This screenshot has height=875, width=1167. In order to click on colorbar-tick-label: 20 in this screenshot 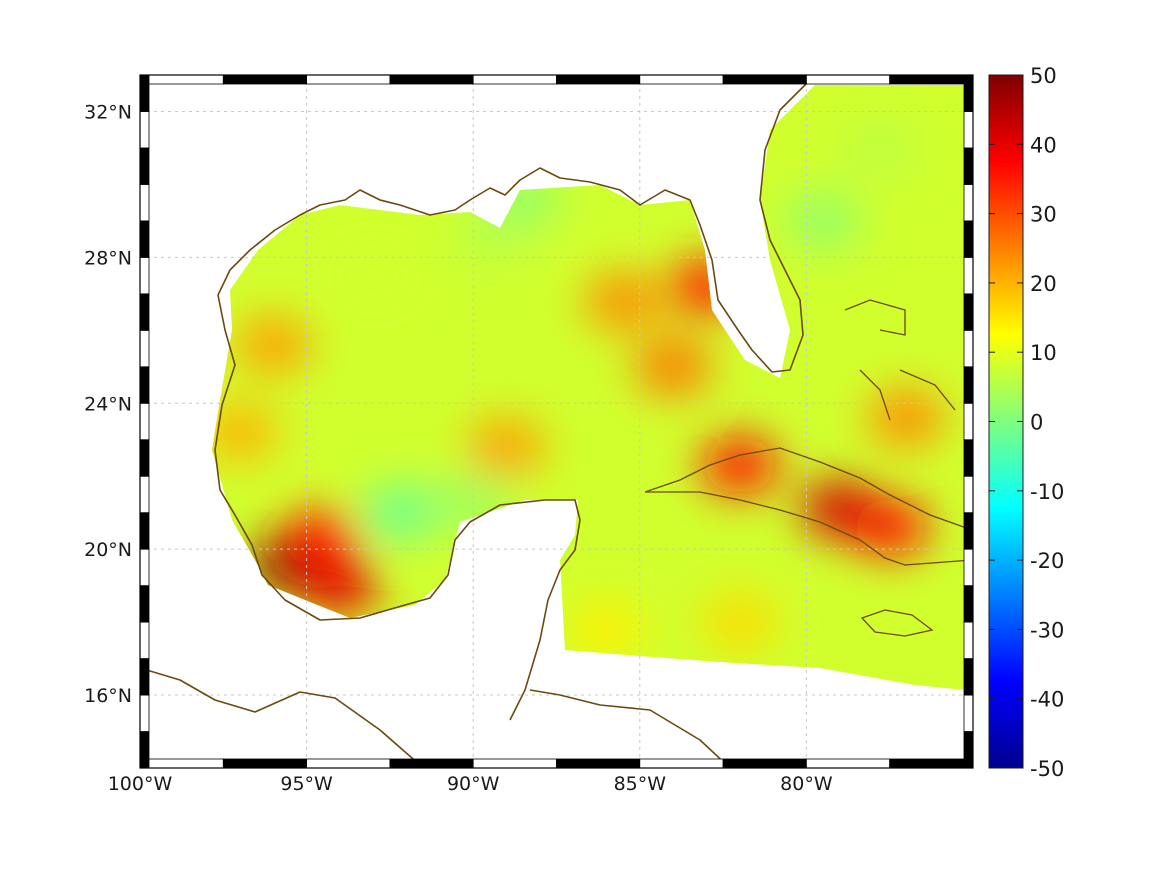, I will do `click(1043, 284)`.